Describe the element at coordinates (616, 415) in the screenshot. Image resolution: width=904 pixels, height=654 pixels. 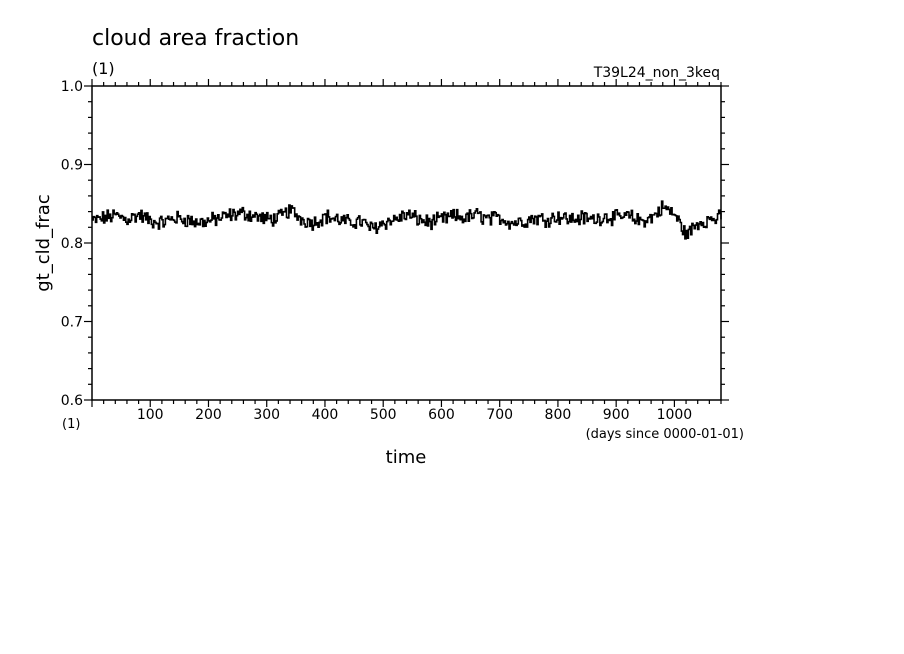
I see `x-tick-label: 900` at that location.